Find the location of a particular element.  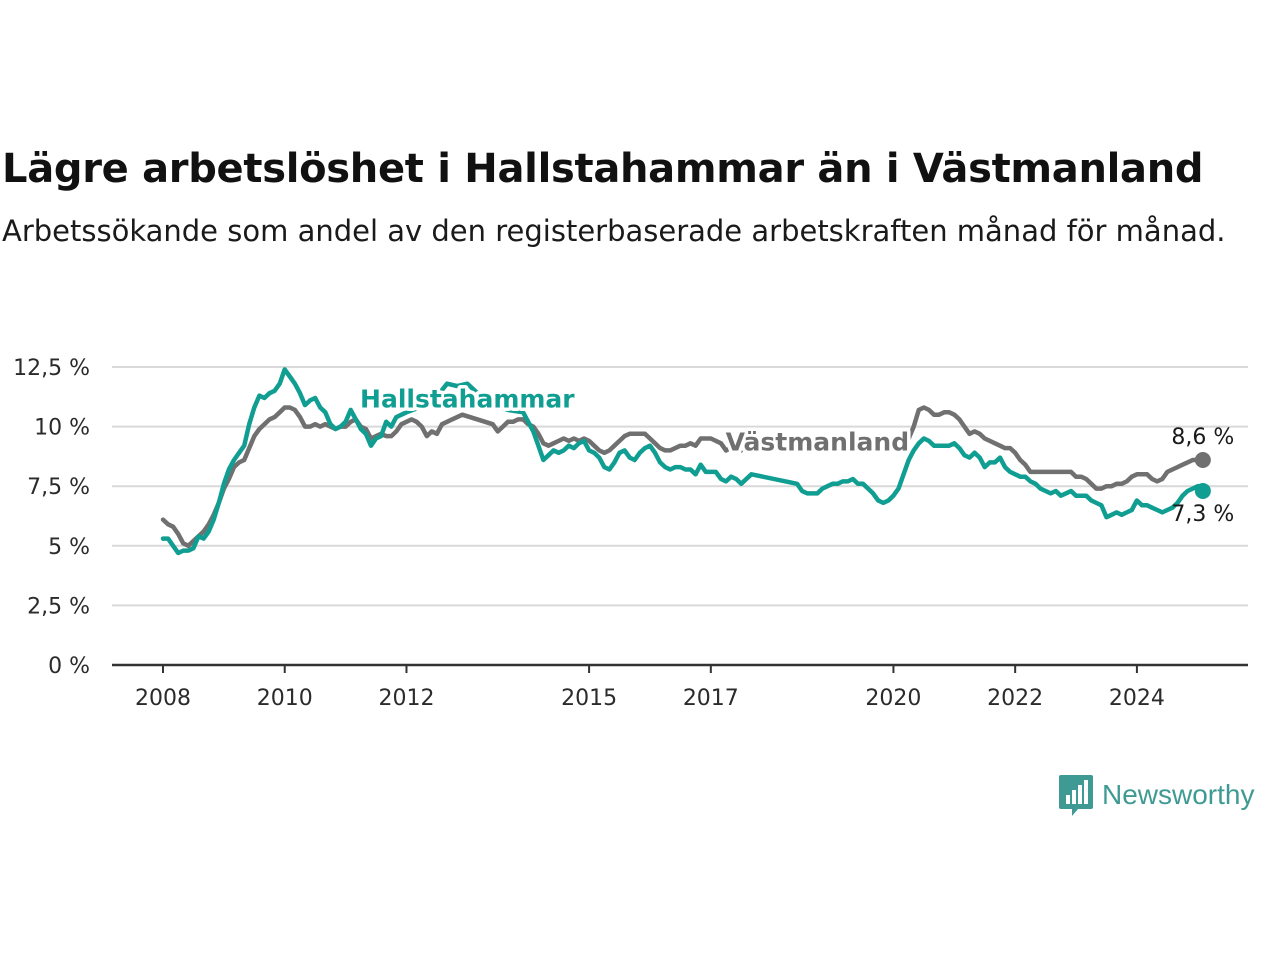

series-line-vastmanland is located at coordinates (683, 477).